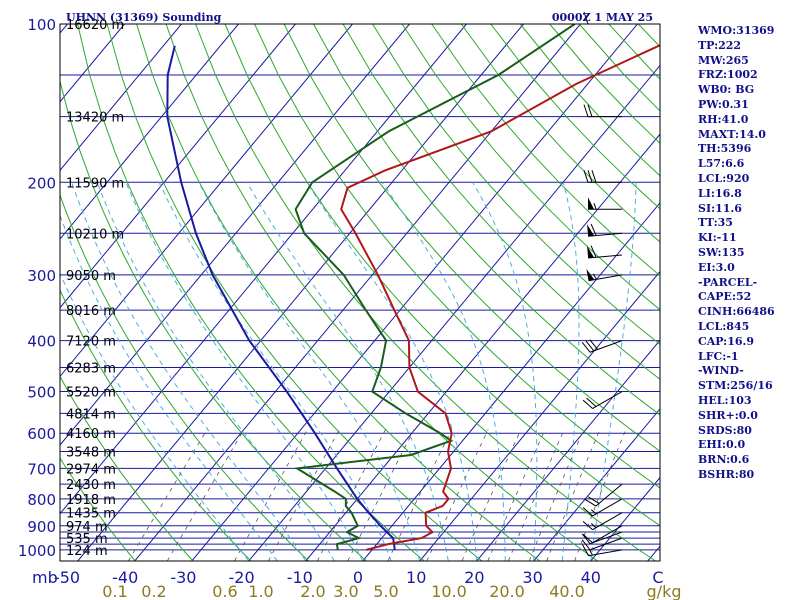  What do you see at coordinates (728, 75) in the screenshot?
I see `index-item: FRZ:1002` at bounding box center [728, 75].